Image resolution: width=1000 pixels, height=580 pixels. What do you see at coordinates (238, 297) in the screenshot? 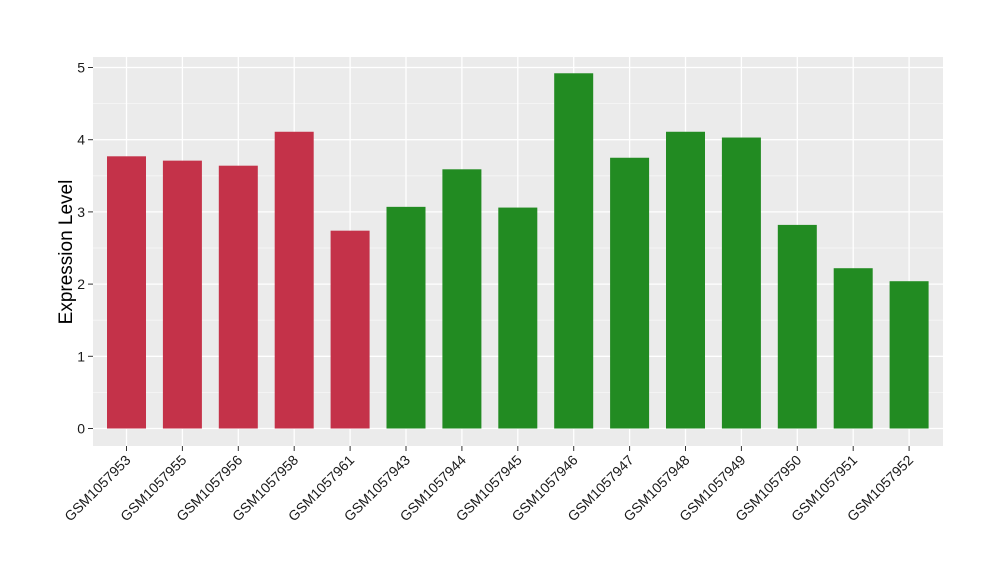
I see `bar-GSM1057956` at bounding box center [238, 297].